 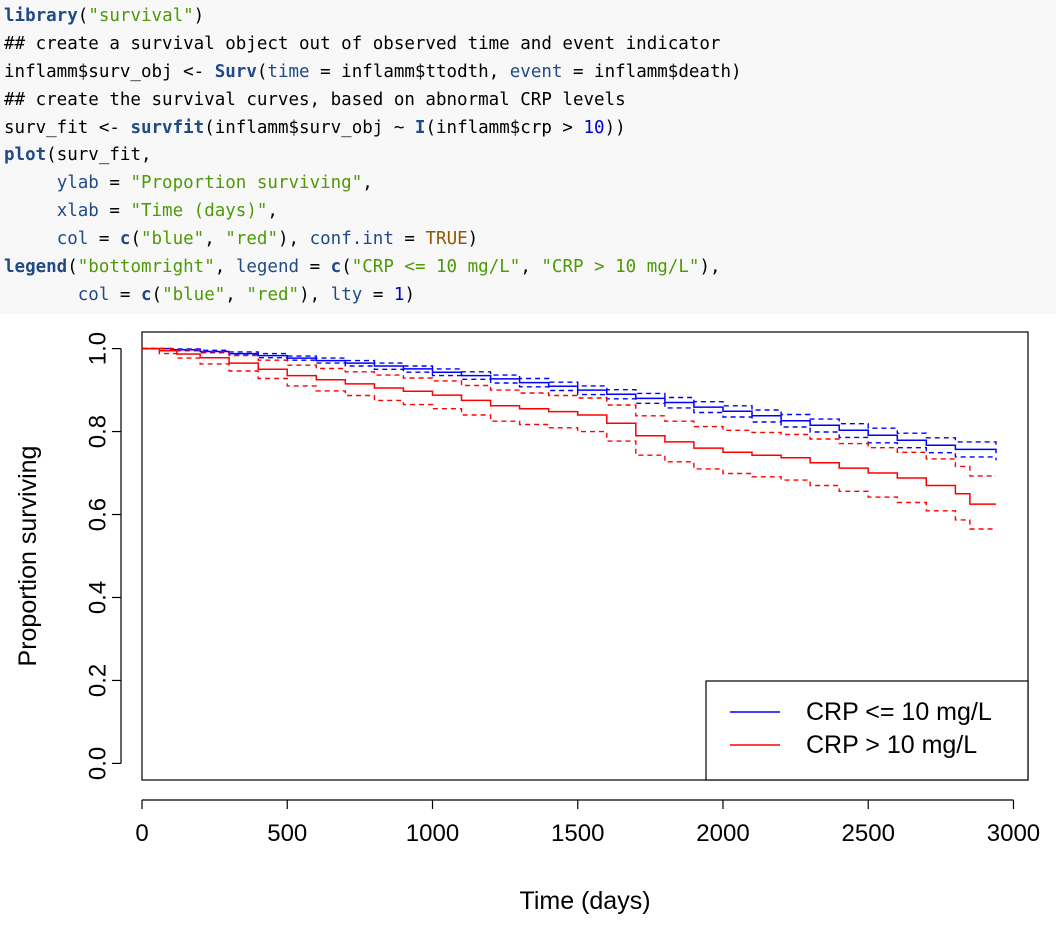 I want to click on y-tick-label: 0.0, so click(x=98, y=763).